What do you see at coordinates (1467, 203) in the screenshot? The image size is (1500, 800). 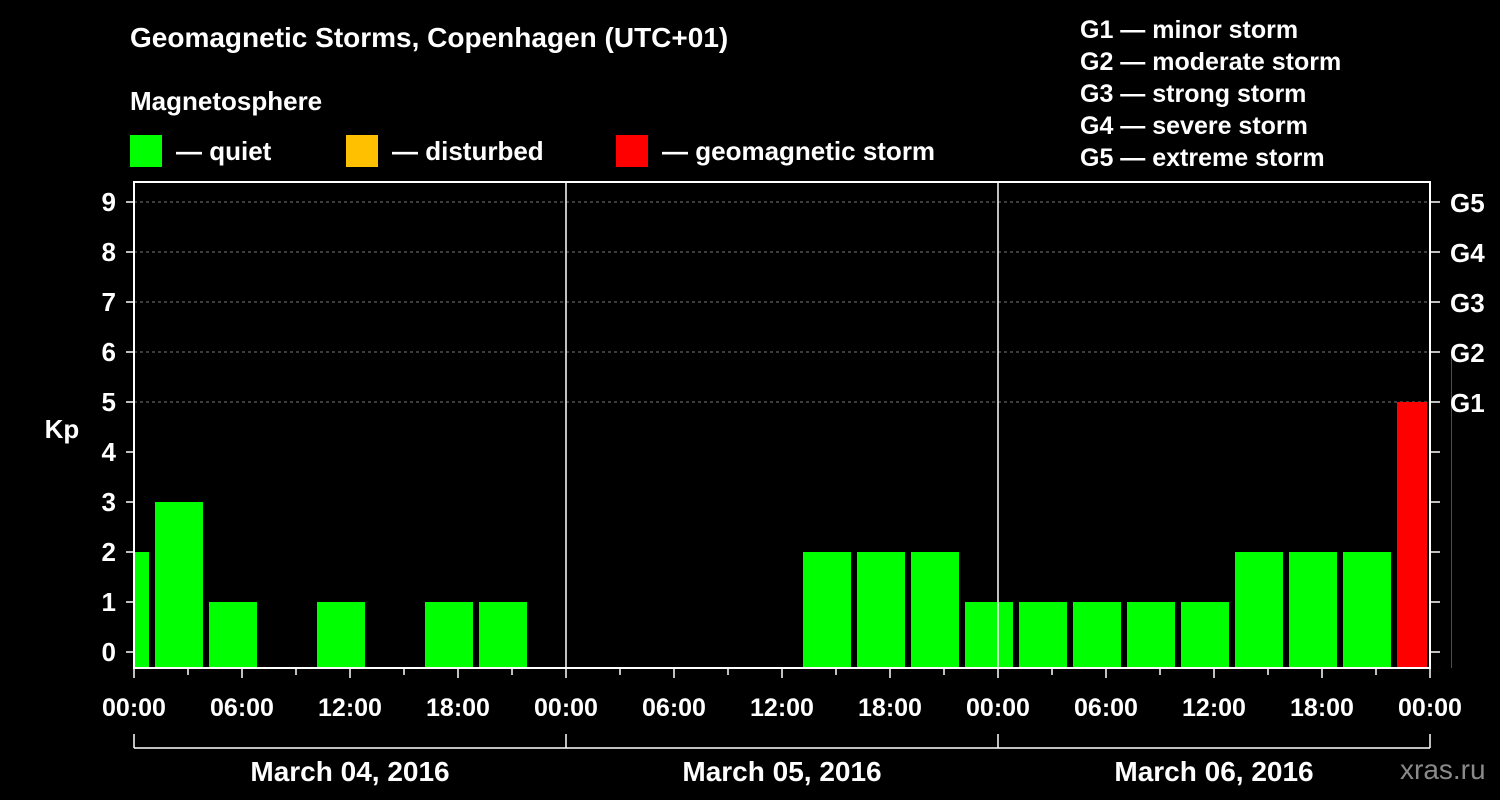 I see `right-tick-label: G5` at bounding box center [1467, 203].